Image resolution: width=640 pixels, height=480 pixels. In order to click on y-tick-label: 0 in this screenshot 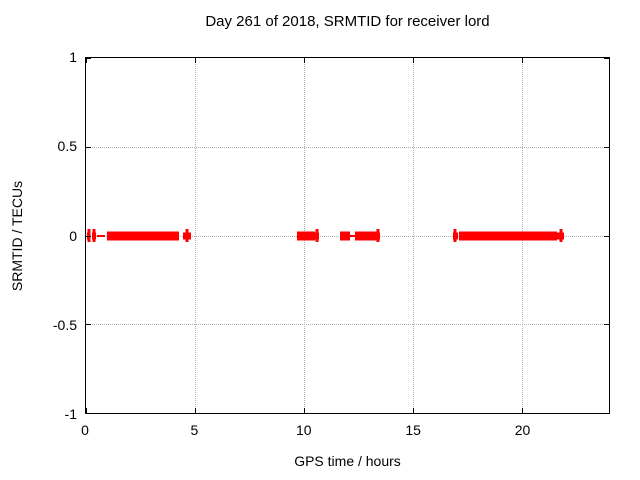, I will do `click(73, 235)`.